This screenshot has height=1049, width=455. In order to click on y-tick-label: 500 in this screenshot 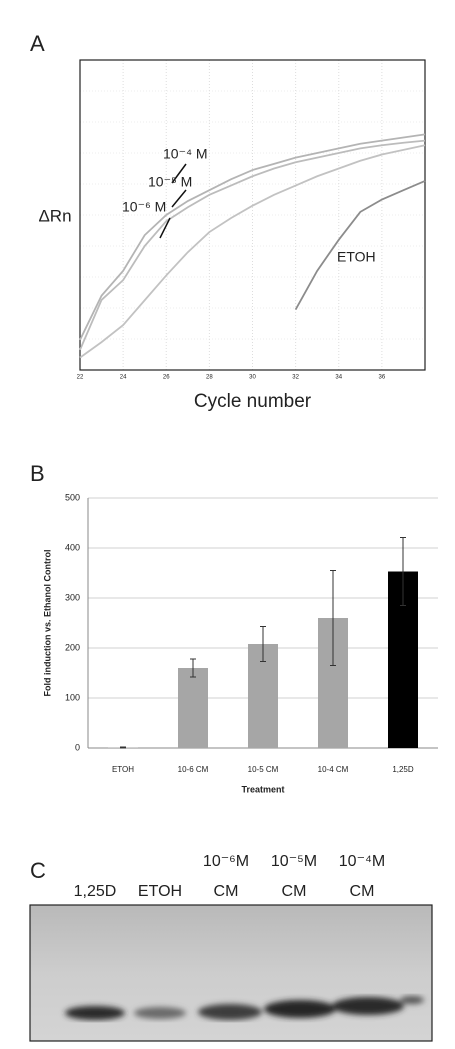, I will do `click(72, 497)`.